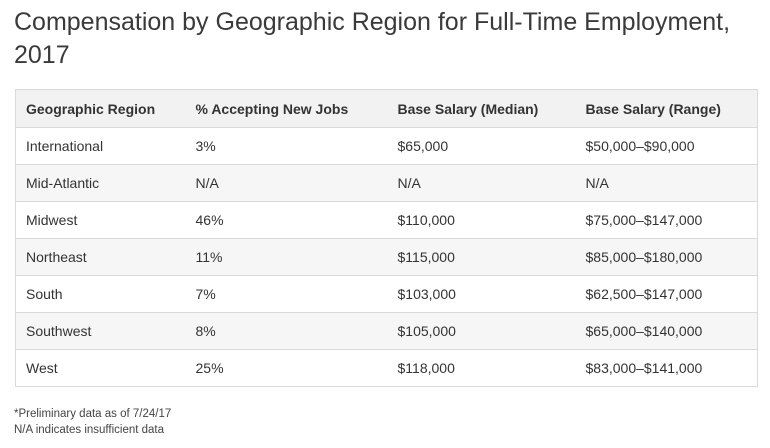 The image size is (770, 448). Describe the element at coordinates (100, 294) in the screenshot. I see `cell-region: South` at that location.